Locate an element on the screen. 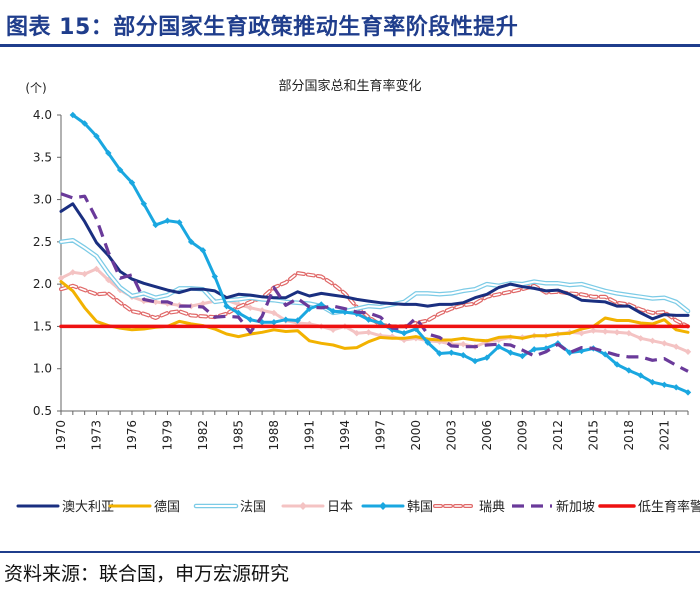  x-tick-label: 1988 is located at coordinates (274, 435).